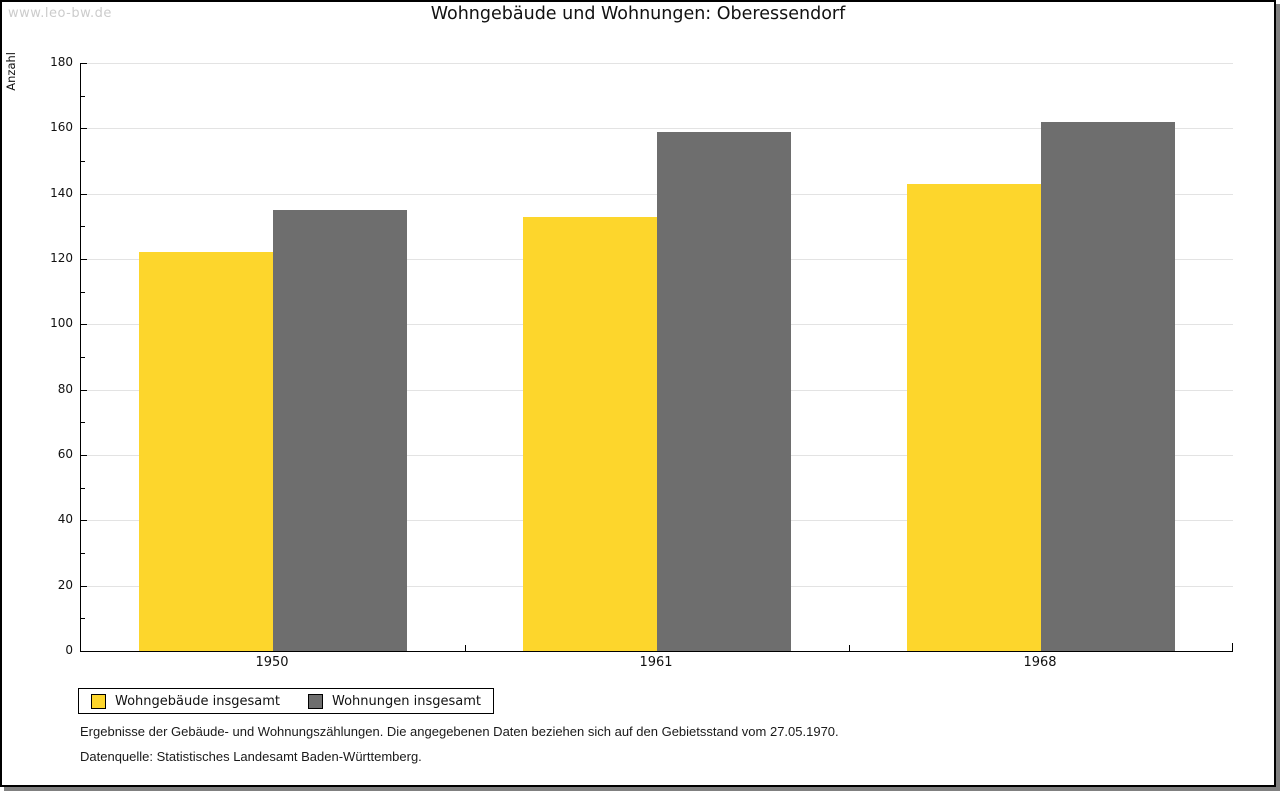 The image size is (1280, 791). Describe the element at coordinates (61, 62) in the screenshot. I see `y-axis-tick-label: 180` at that location.